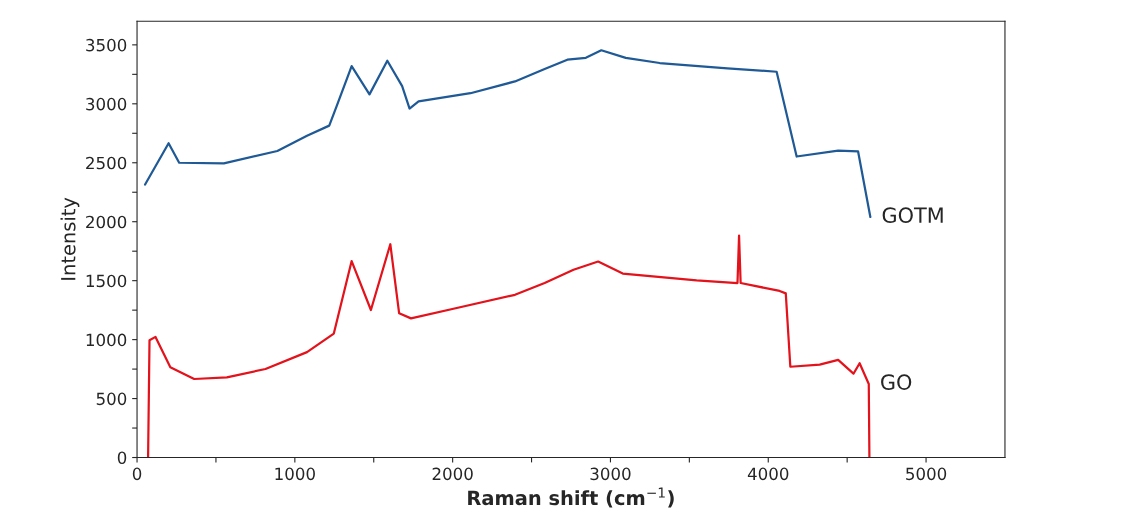 The image size is (1142, 532). What do you see at coordinates (571, 497) in the screenshot?
I see `x-axis-title: Raman shift (cm$^{−1}$)` at bounding box center [571, 497].